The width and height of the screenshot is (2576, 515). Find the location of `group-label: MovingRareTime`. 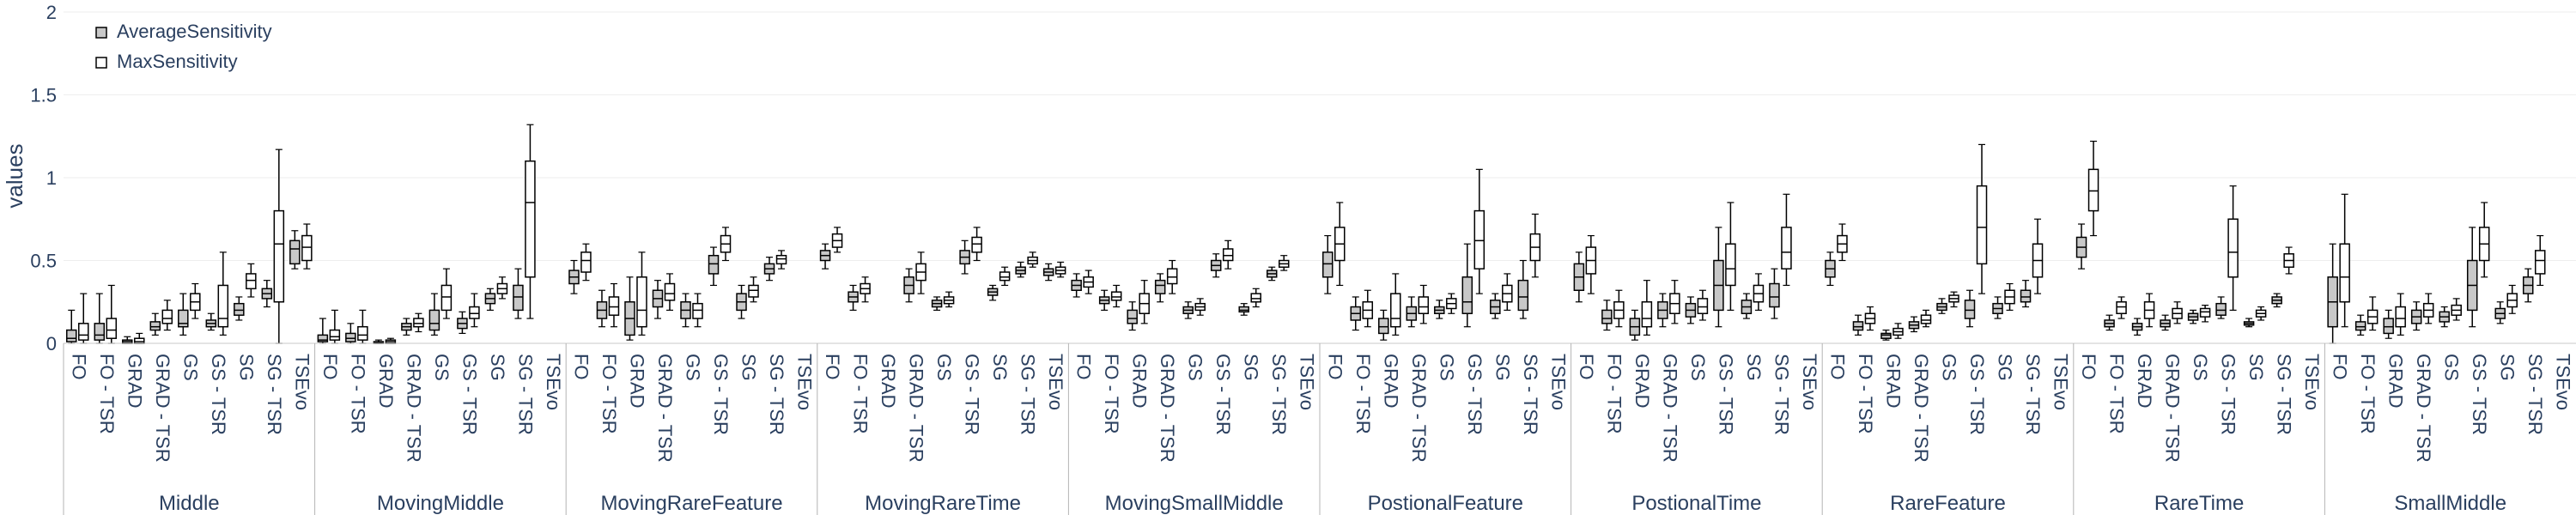

group-label: MovingRareTime is located at coordinates (943, 503).